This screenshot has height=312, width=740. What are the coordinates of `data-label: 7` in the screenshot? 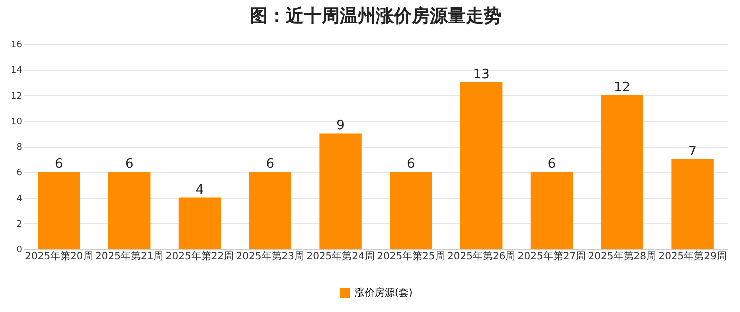 It's located at (692, 152).